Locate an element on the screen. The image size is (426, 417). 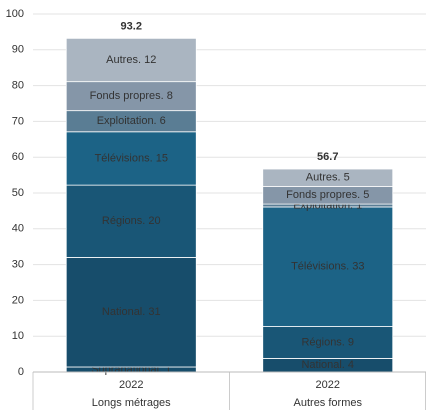
segment-label: Régions. 20 is located at coordinates (131, 221).